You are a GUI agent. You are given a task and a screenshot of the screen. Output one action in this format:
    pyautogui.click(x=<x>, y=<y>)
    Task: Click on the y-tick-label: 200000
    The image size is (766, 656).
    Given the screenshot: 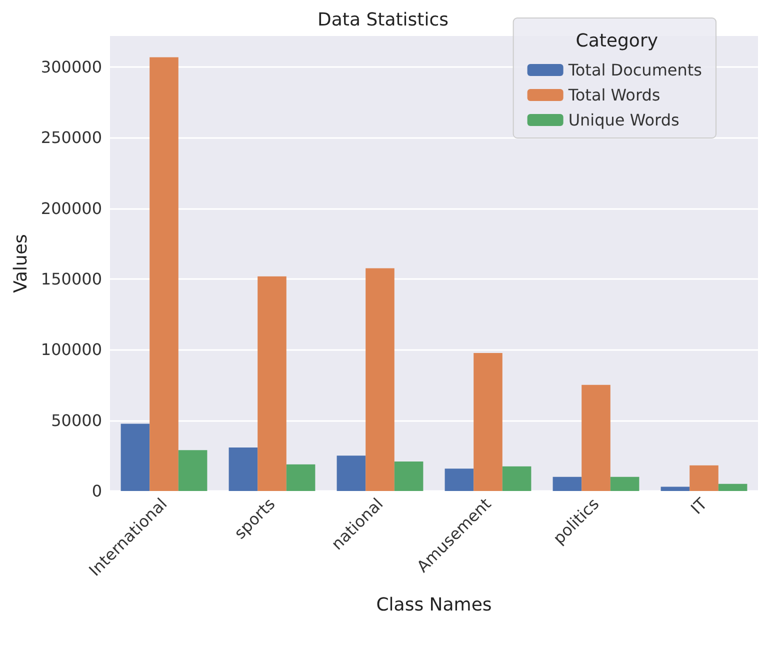 What is the action you would take?
    pyautogui.click(x=71, y=208)
    